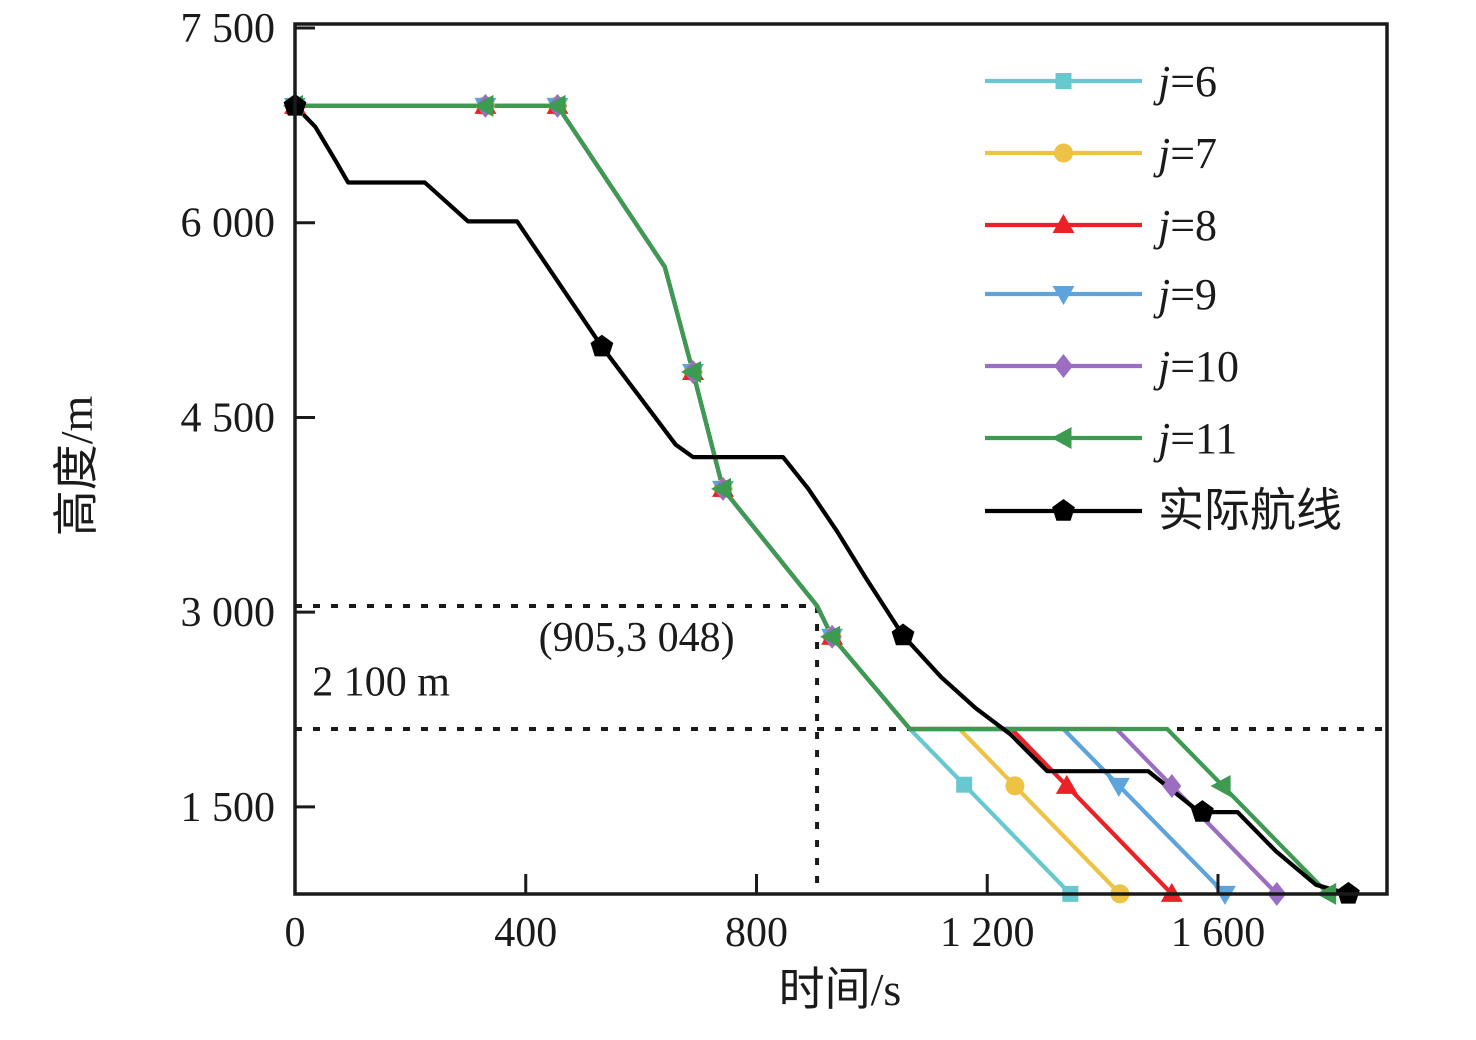  Describe the element at coordinates (1061, 438) in the screenshot. I see `legend-marker-j11` at that location.